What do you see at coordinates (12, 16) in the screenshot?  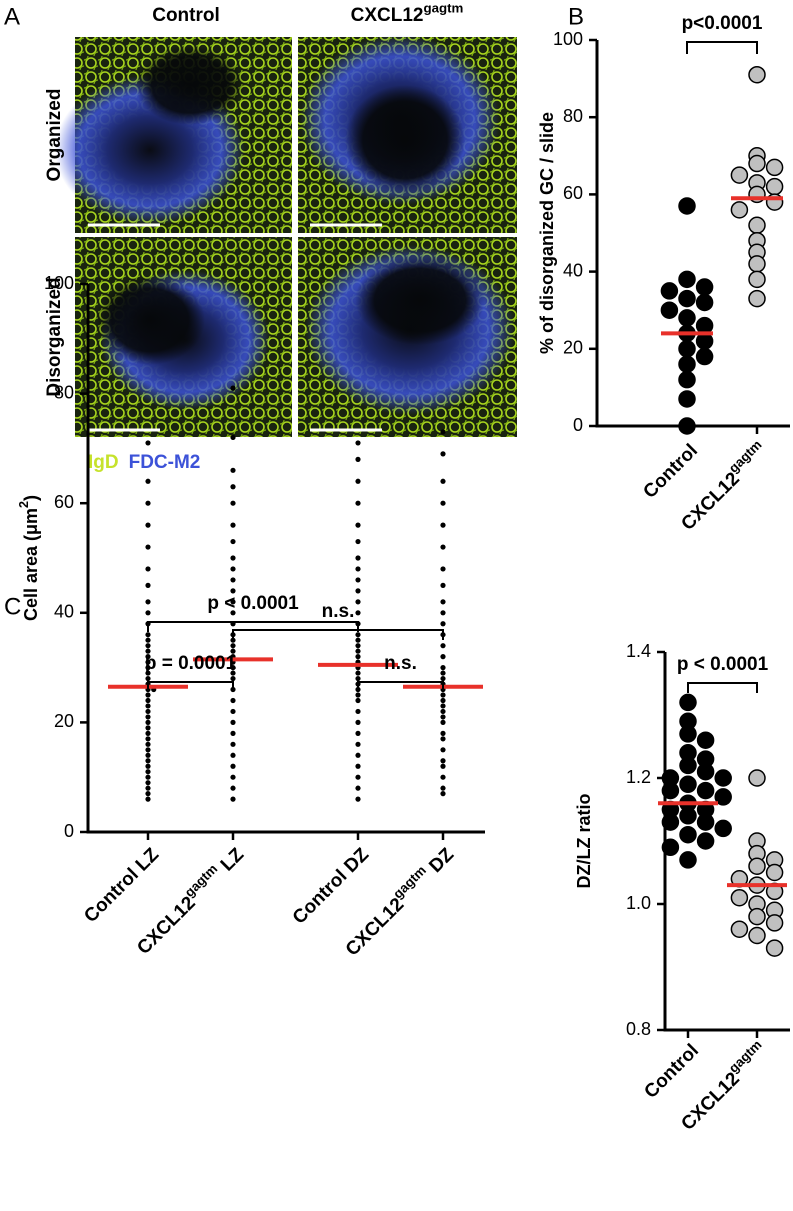 I see `panel-label: A` at bounding box center [12, 16].